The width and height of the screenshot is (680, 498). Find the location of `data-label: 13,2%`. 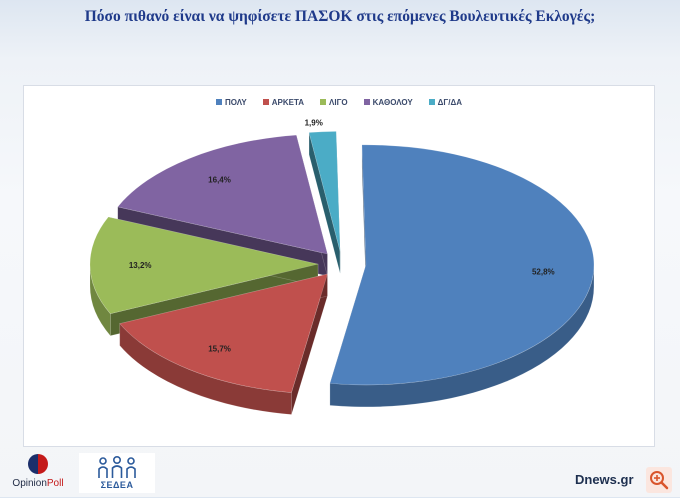

data-label: 13,2% is located at coordinates (140, 265).